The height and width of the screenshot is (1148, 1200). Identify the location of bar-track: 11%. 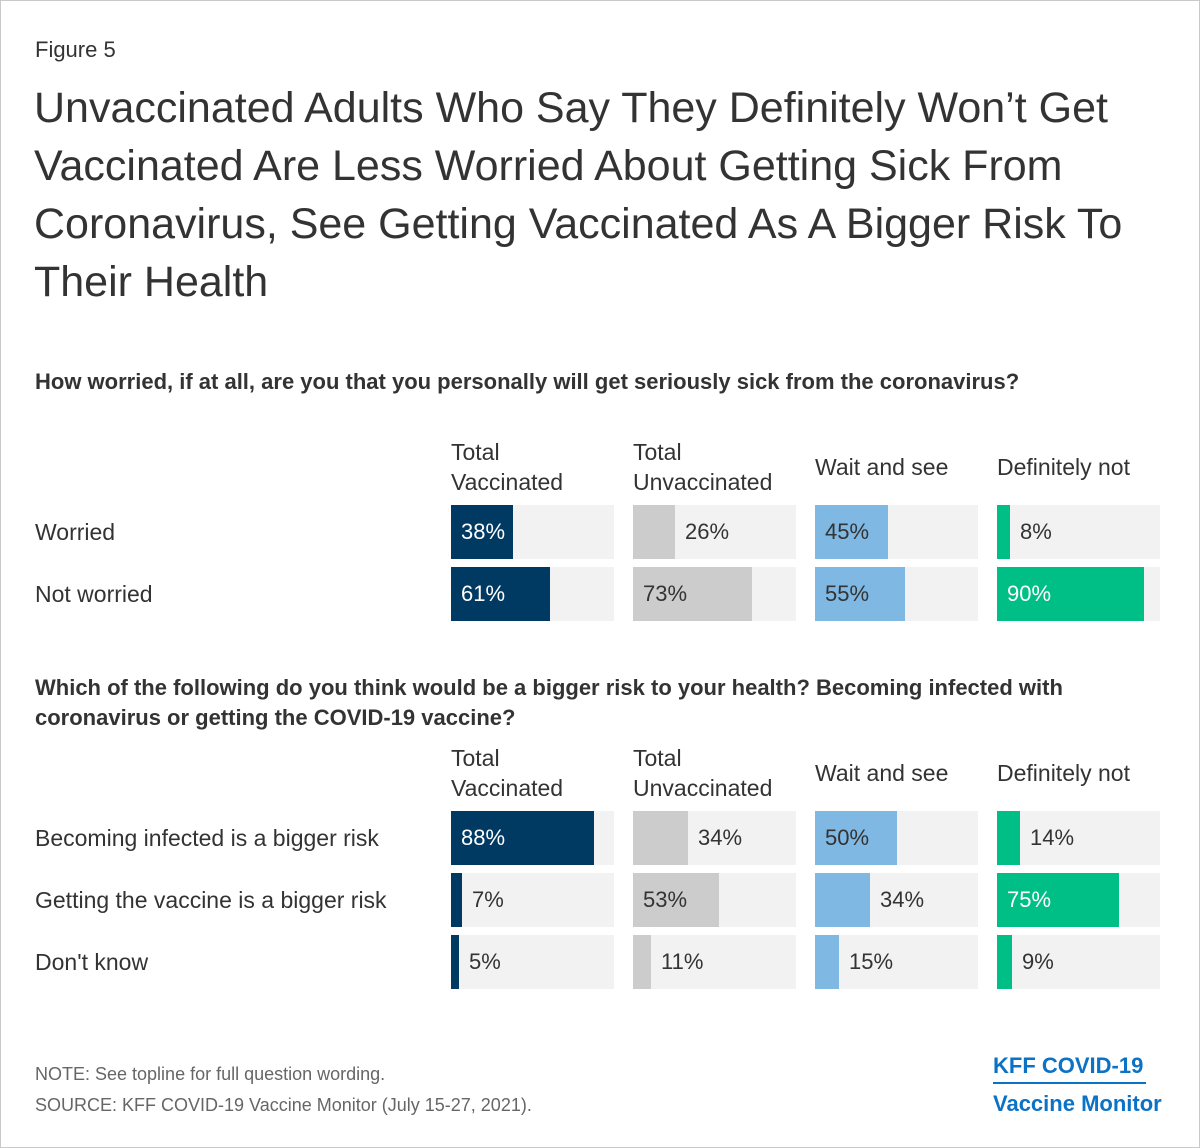
(714, 962).